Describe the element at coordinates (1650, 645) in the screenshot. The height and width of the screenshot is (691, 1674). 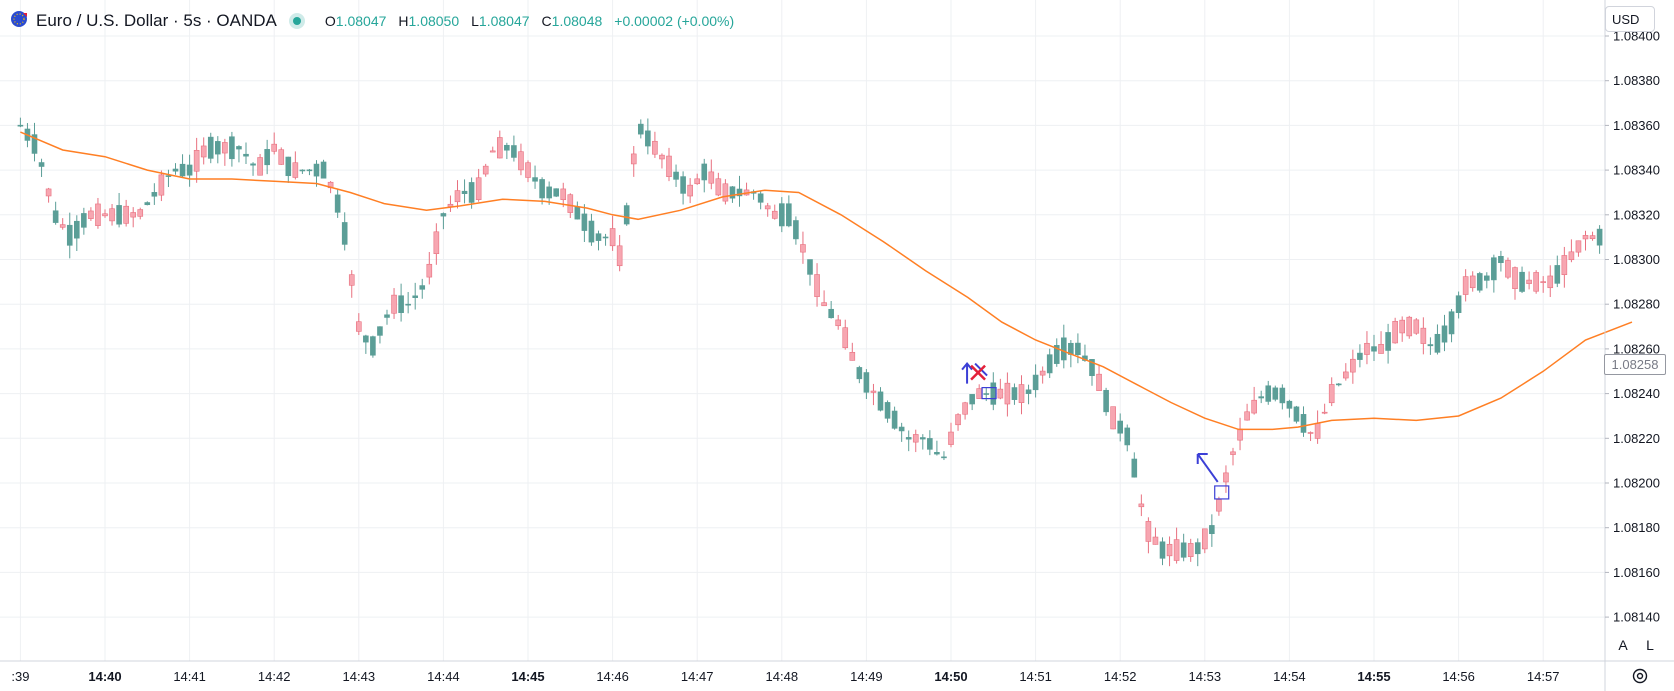
I see `log-scale-button: L` at that location.